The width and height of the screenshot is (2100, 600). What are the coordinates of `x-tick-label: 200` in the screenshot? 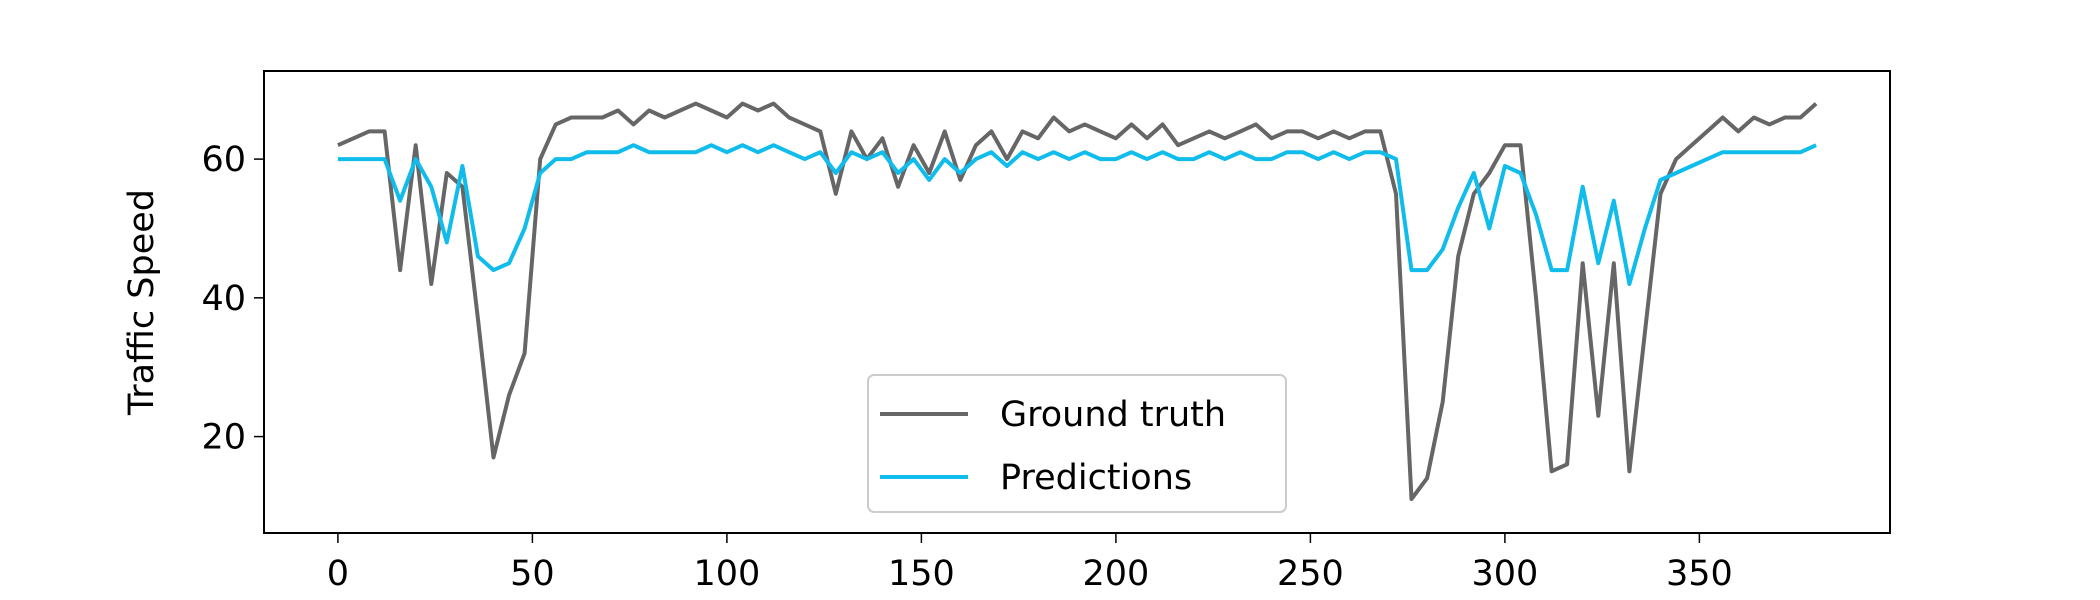 It's located at (1115, 574).